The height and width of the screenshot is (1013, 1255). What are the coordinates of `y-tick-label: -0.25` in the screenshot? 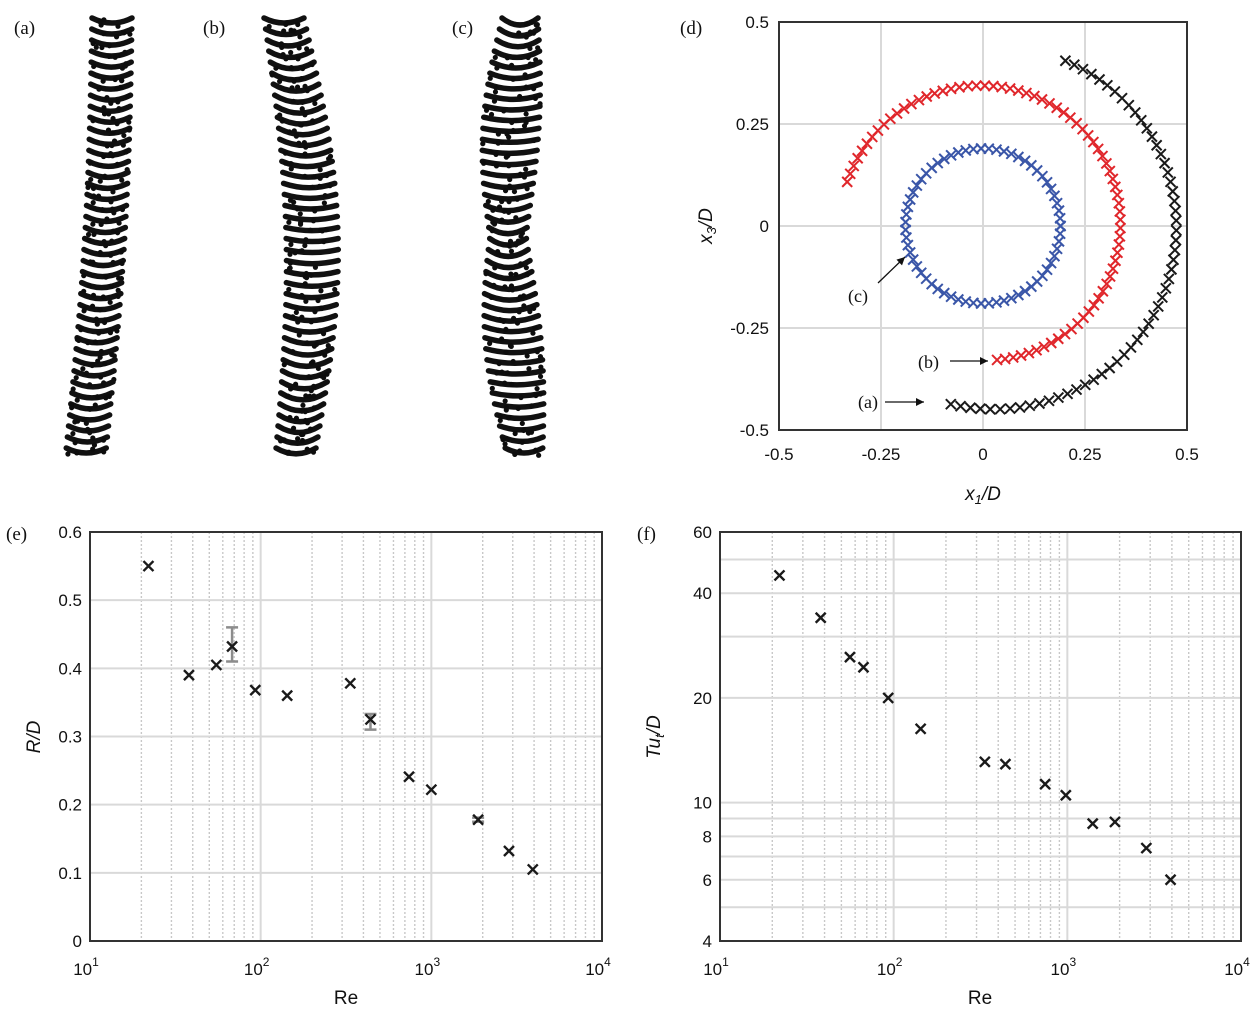 It's located at (749, 328).